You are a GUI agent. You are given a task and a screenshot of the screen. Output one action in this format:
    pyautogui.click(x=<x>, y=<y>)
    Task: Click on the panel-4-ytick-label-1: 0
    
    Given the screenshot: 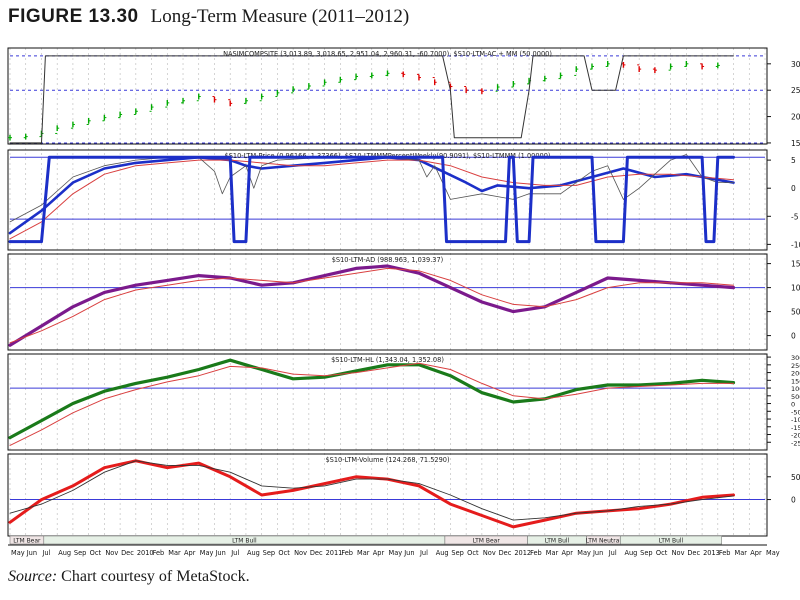 What is the action you would take?
    pyautogui.click(x=793, y=500)
    